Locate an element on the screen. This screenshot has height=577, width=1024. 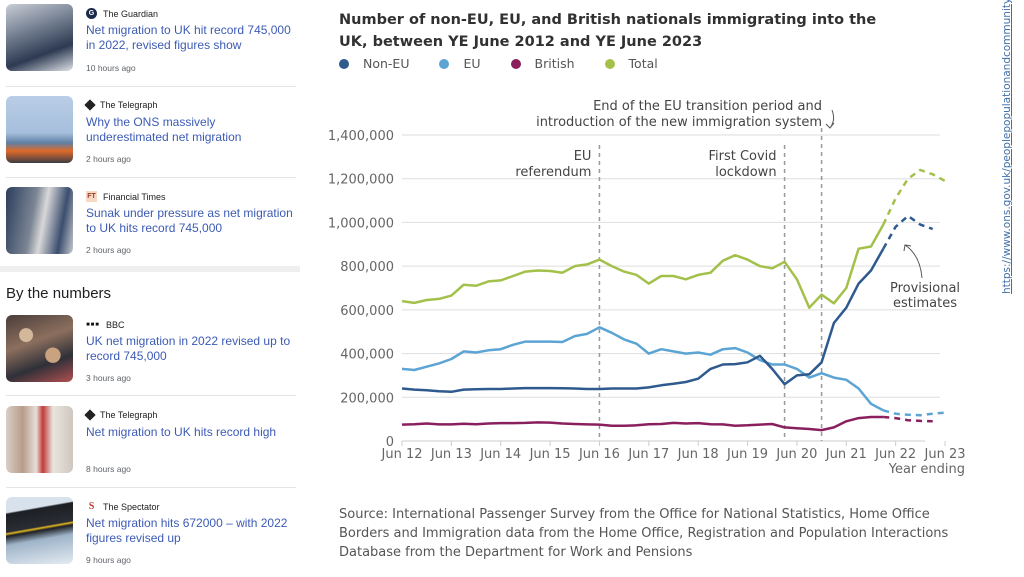
news-time: 10 hours ago is located at coordinates (111, 68).